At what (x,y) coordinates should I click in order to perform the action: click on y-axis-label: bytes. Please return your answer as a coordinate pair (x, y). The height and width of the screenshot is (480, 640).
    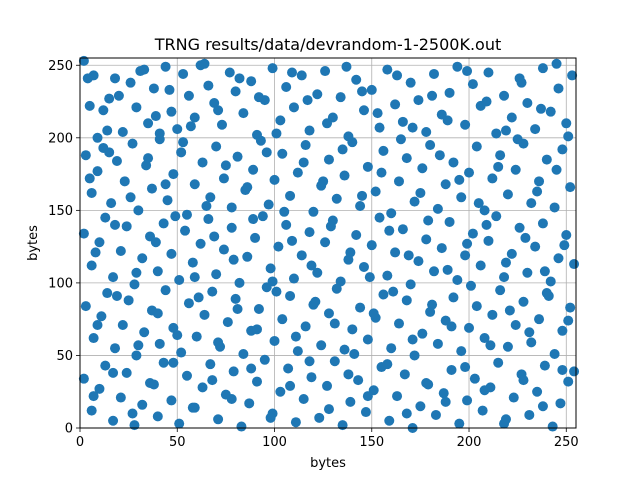
    Looking at the image, I should click on (33, 243).